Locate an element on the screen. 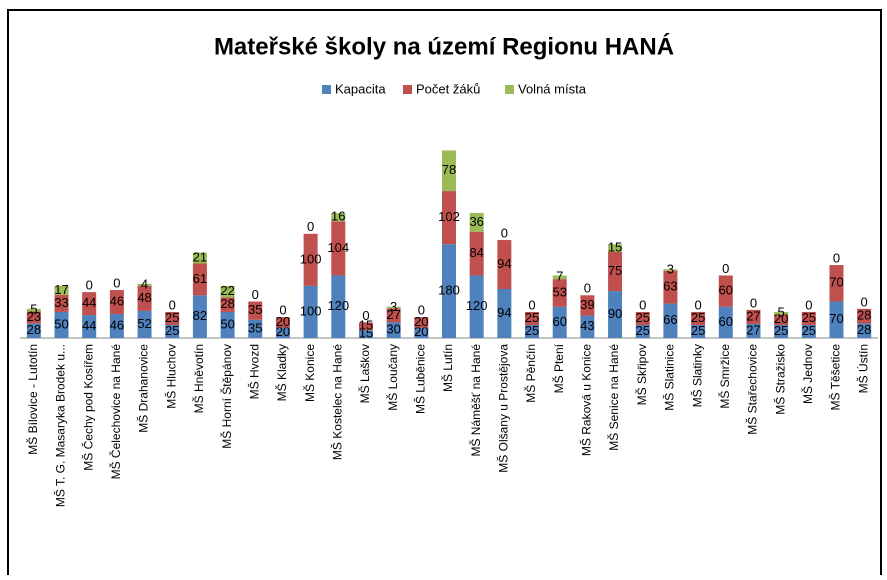  data-label: 7 is located at coordinates (559, 276).